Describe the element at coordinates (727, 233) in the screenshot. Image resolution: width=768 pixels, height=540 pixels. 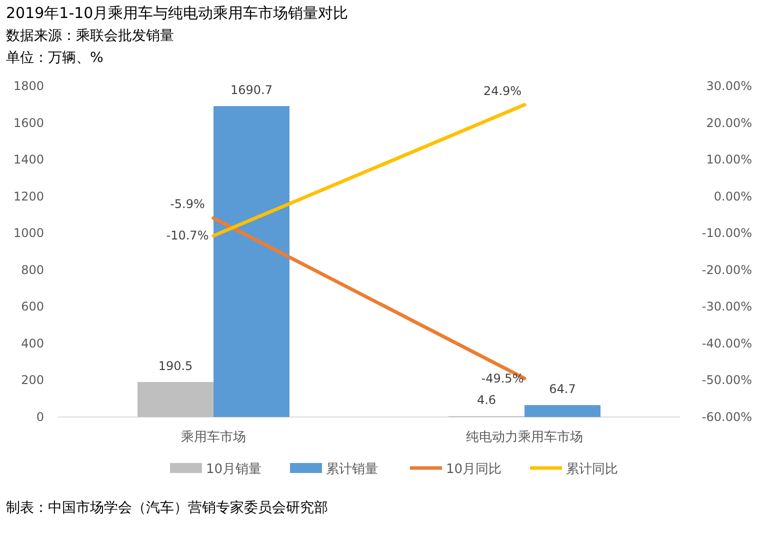
I see `y2-tick-label: -10.00%` at that location.